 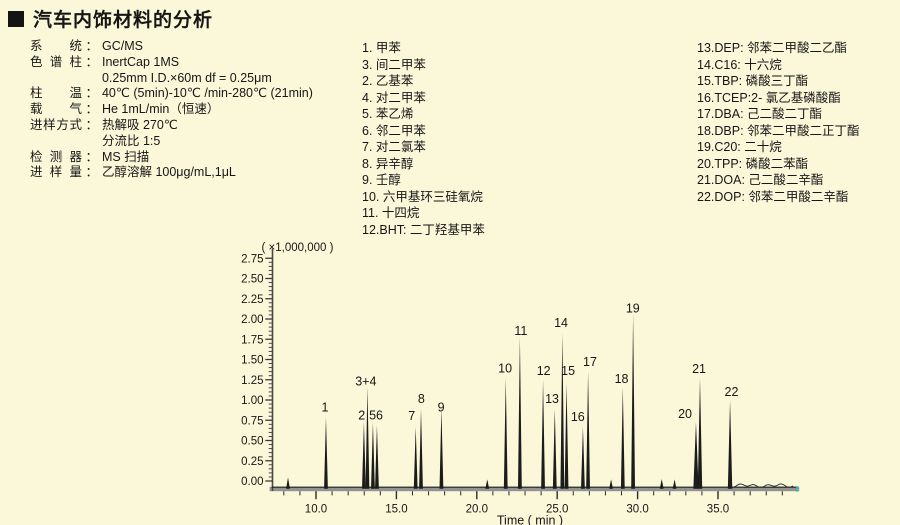 I want to click on compound-list-item: 7. 对二氯苯, so click(x=394, y=147).